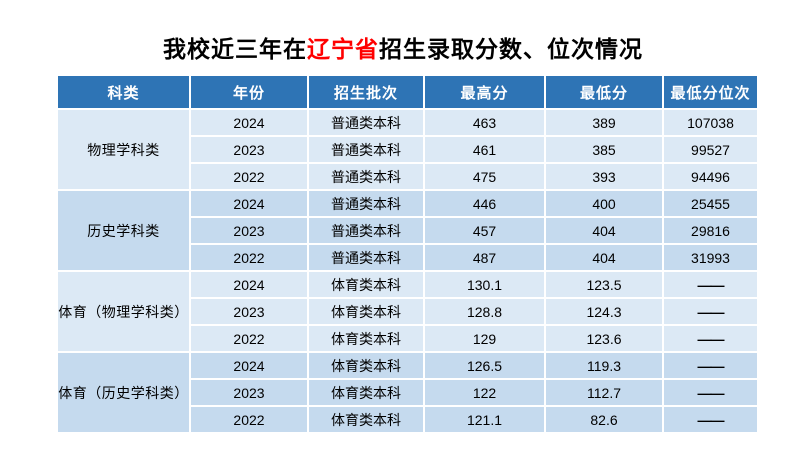  What do you see at coordinates (484, 122) in the screenshot?
I see `max-score-cell: 463` at bounding box center [484, 122].